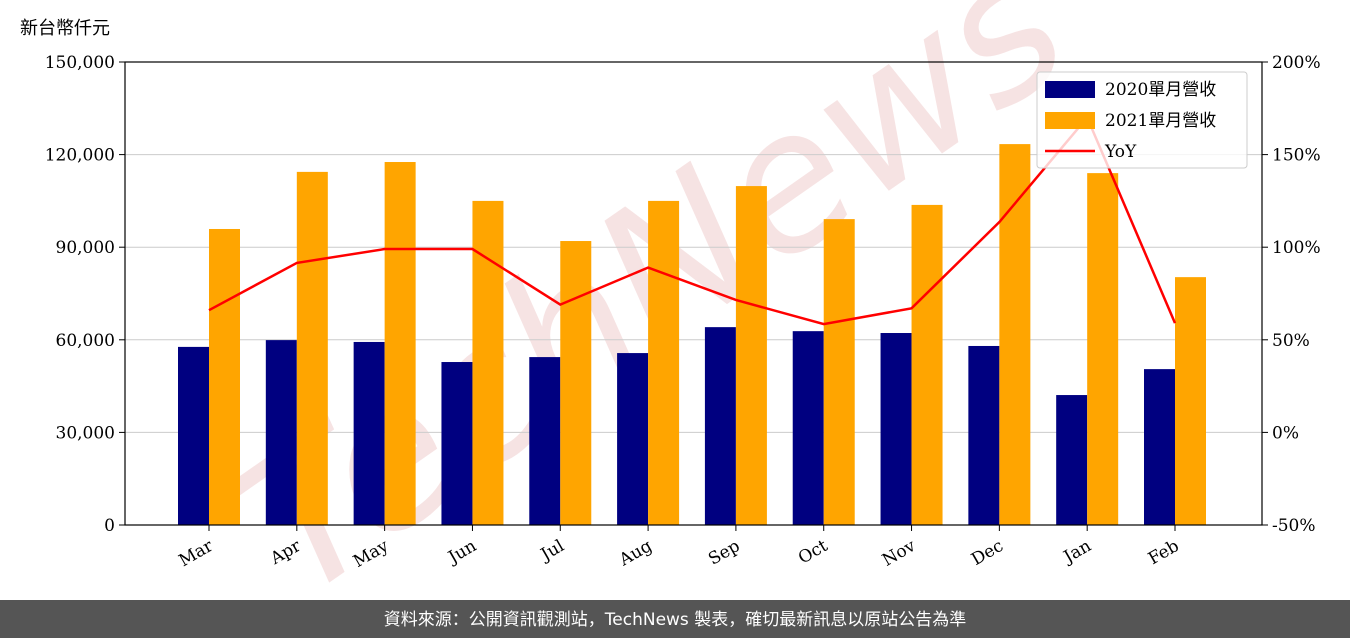 The height and width of the screenshot is (638, 1350). What do you see at coordinates (1296, 248) in the screenshot?
I see `y2-tick-label: 100%` at bounding box center [1296, 248].